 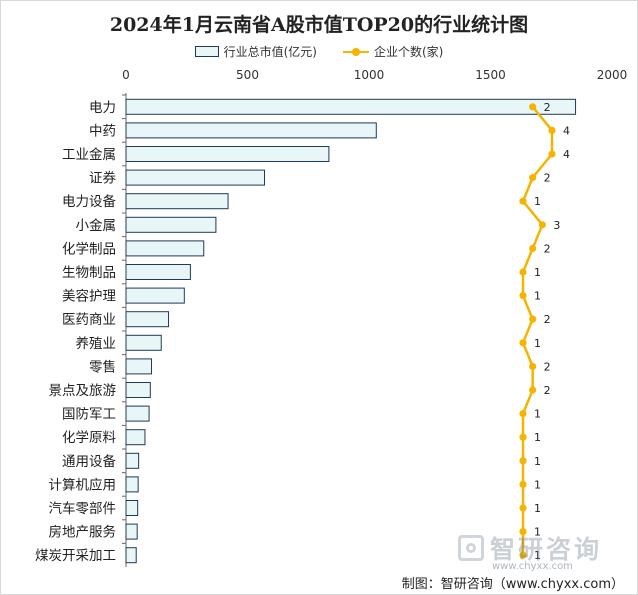 What do you see at coordinates (96, 226) in the screenshot?
I see `y-category-label: 小金属` at bounding box center [96, 226].